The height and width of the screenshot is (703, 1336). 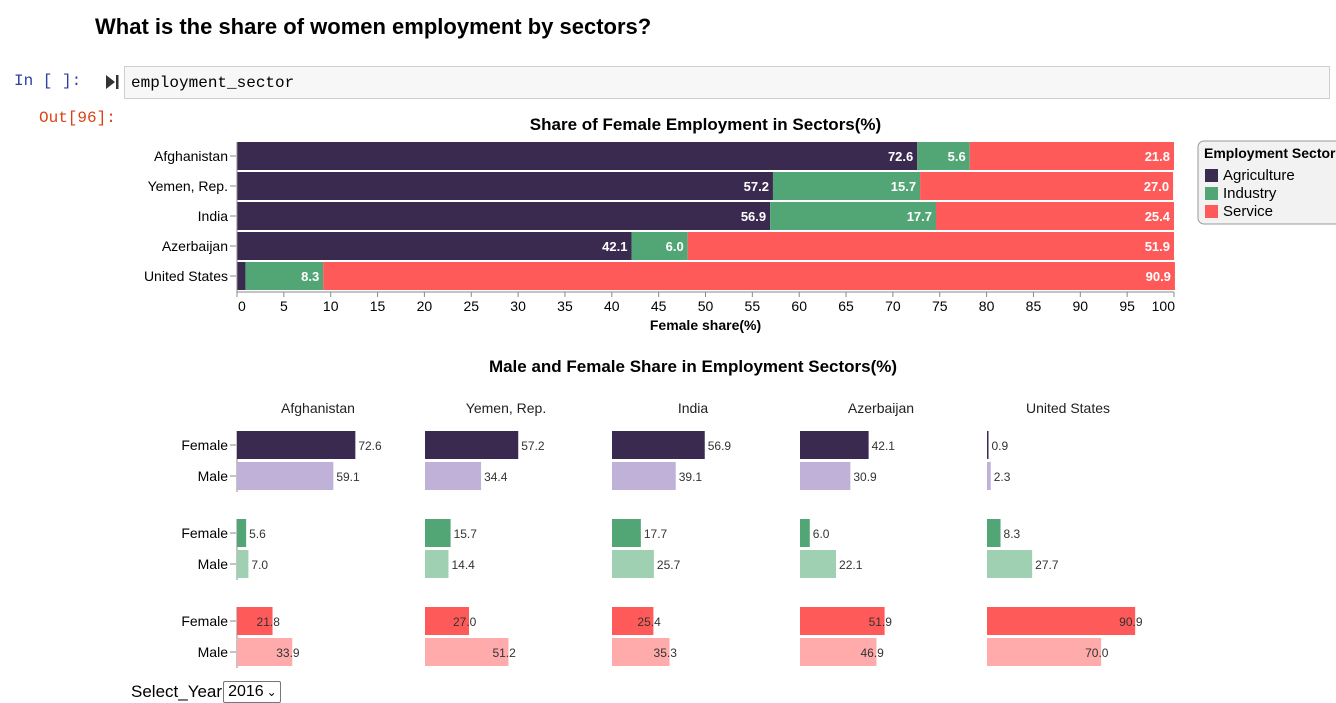 What do you see at coordinates (846, 306) in the screenshot?
I see `x-tick-label: 65` at bounding box center [846, 306].